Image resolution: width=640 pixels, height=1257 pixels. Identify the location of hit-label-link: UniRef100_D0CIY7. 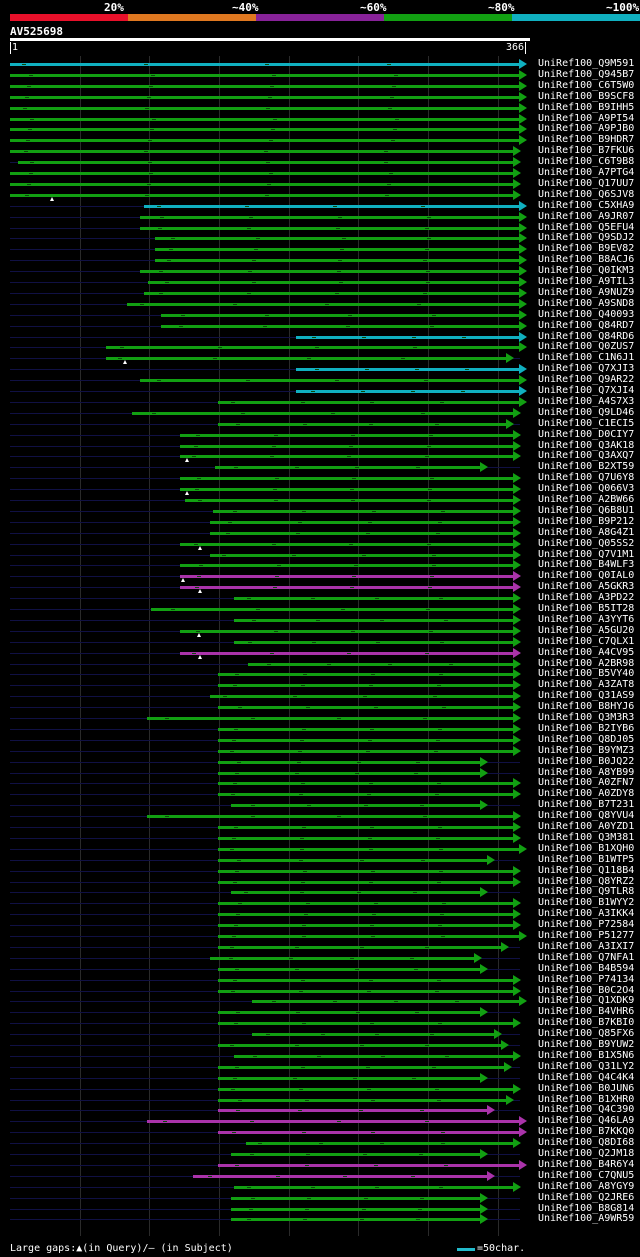
(586, 434).